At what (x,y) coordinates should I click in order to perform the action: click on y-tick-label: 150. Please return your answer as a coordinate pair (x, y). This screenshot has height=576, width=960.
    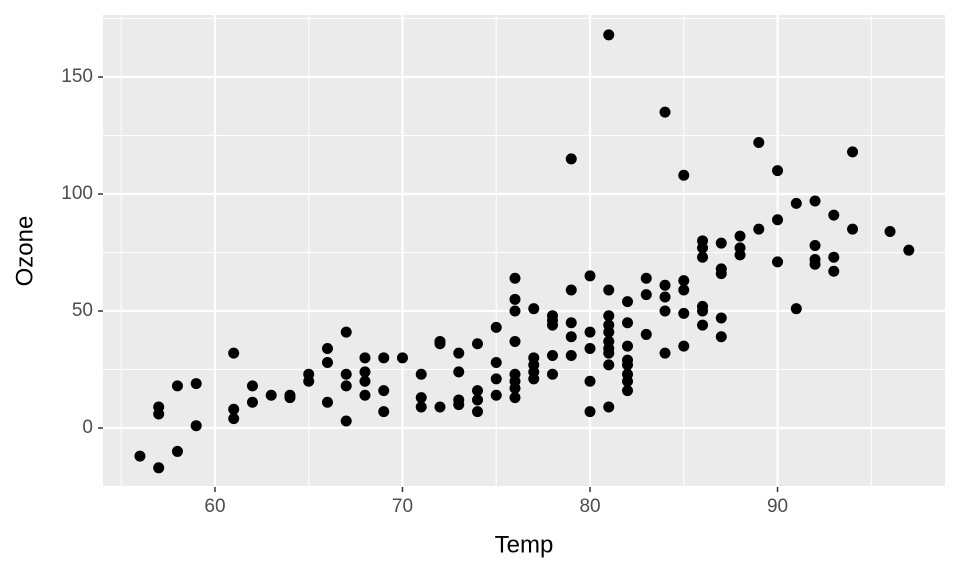
    Looking at the image, I should click on (77, 76).